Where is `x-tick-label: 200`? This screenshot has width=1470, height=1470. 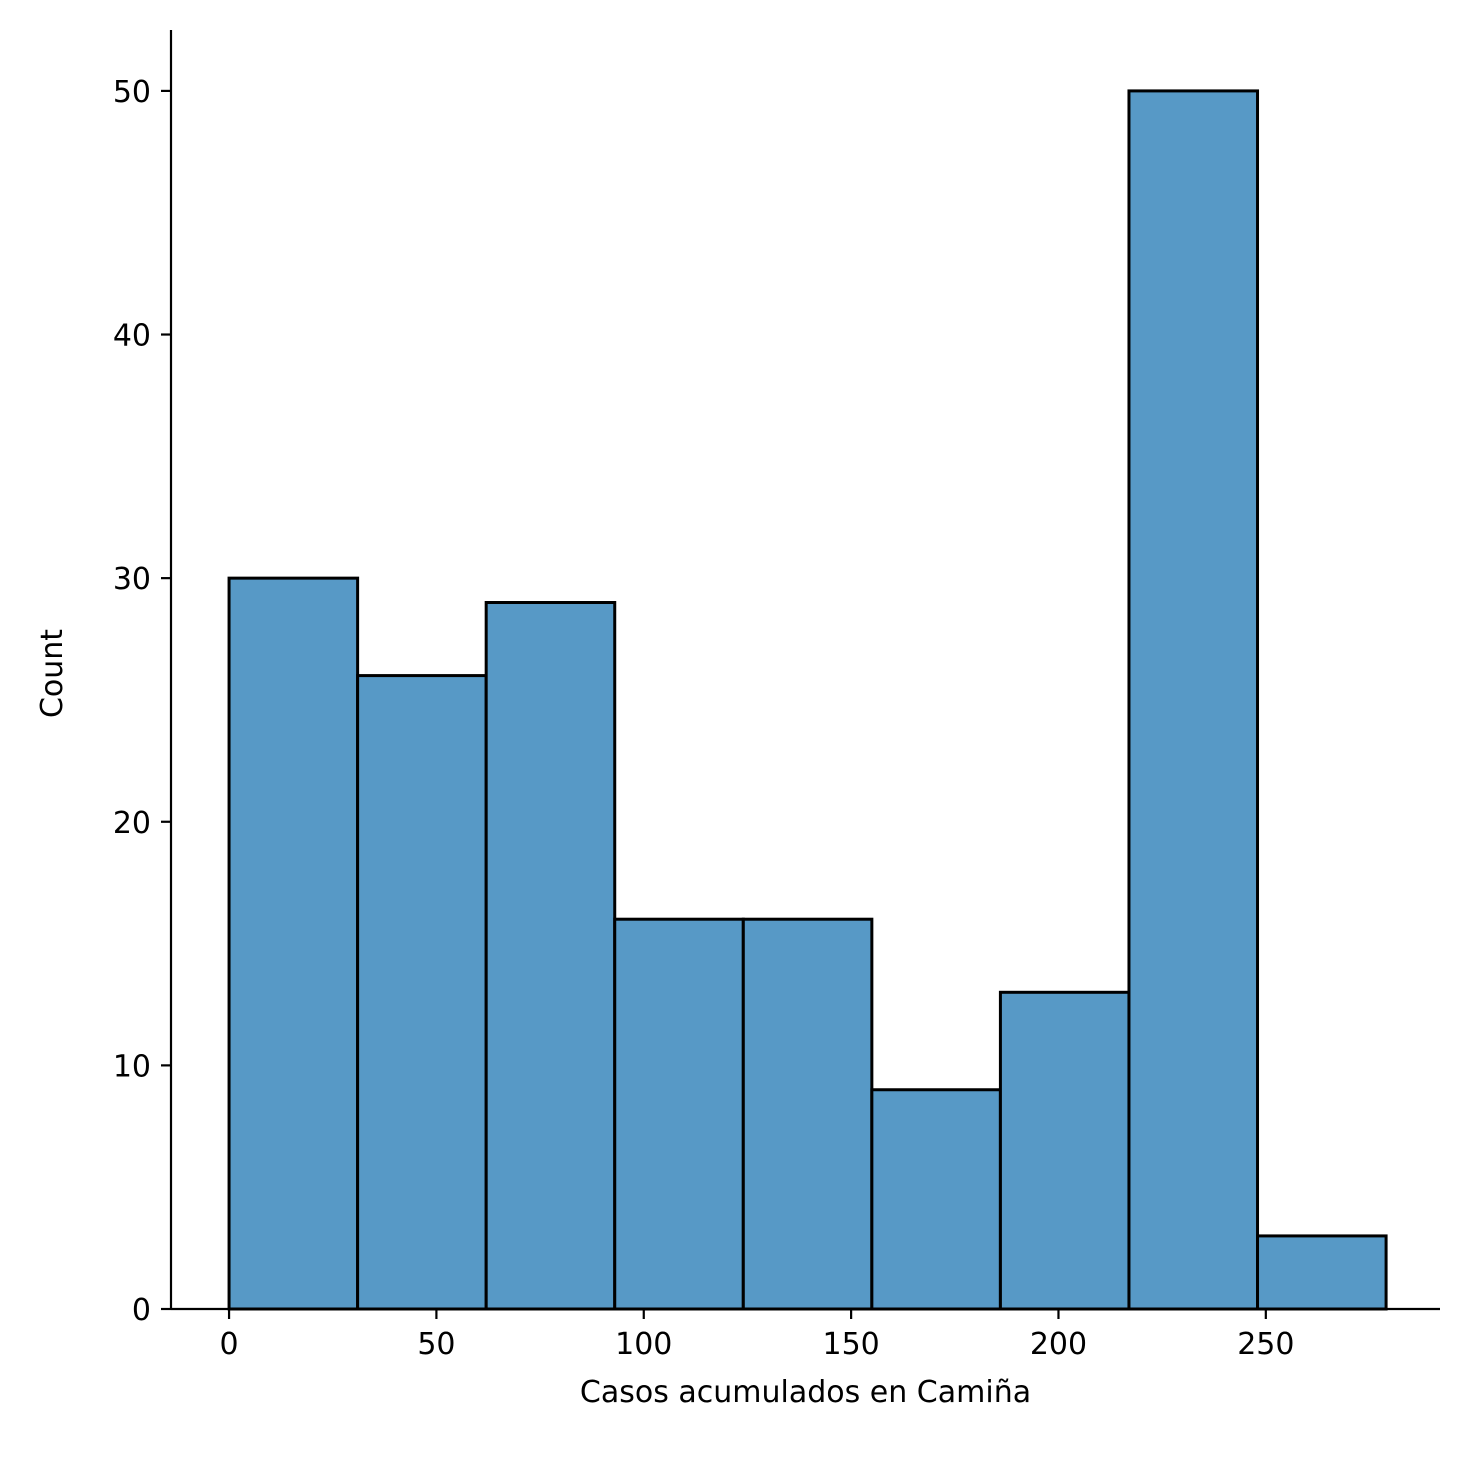
x-tick-label: 200 is located at coordinates (1058, 1344).